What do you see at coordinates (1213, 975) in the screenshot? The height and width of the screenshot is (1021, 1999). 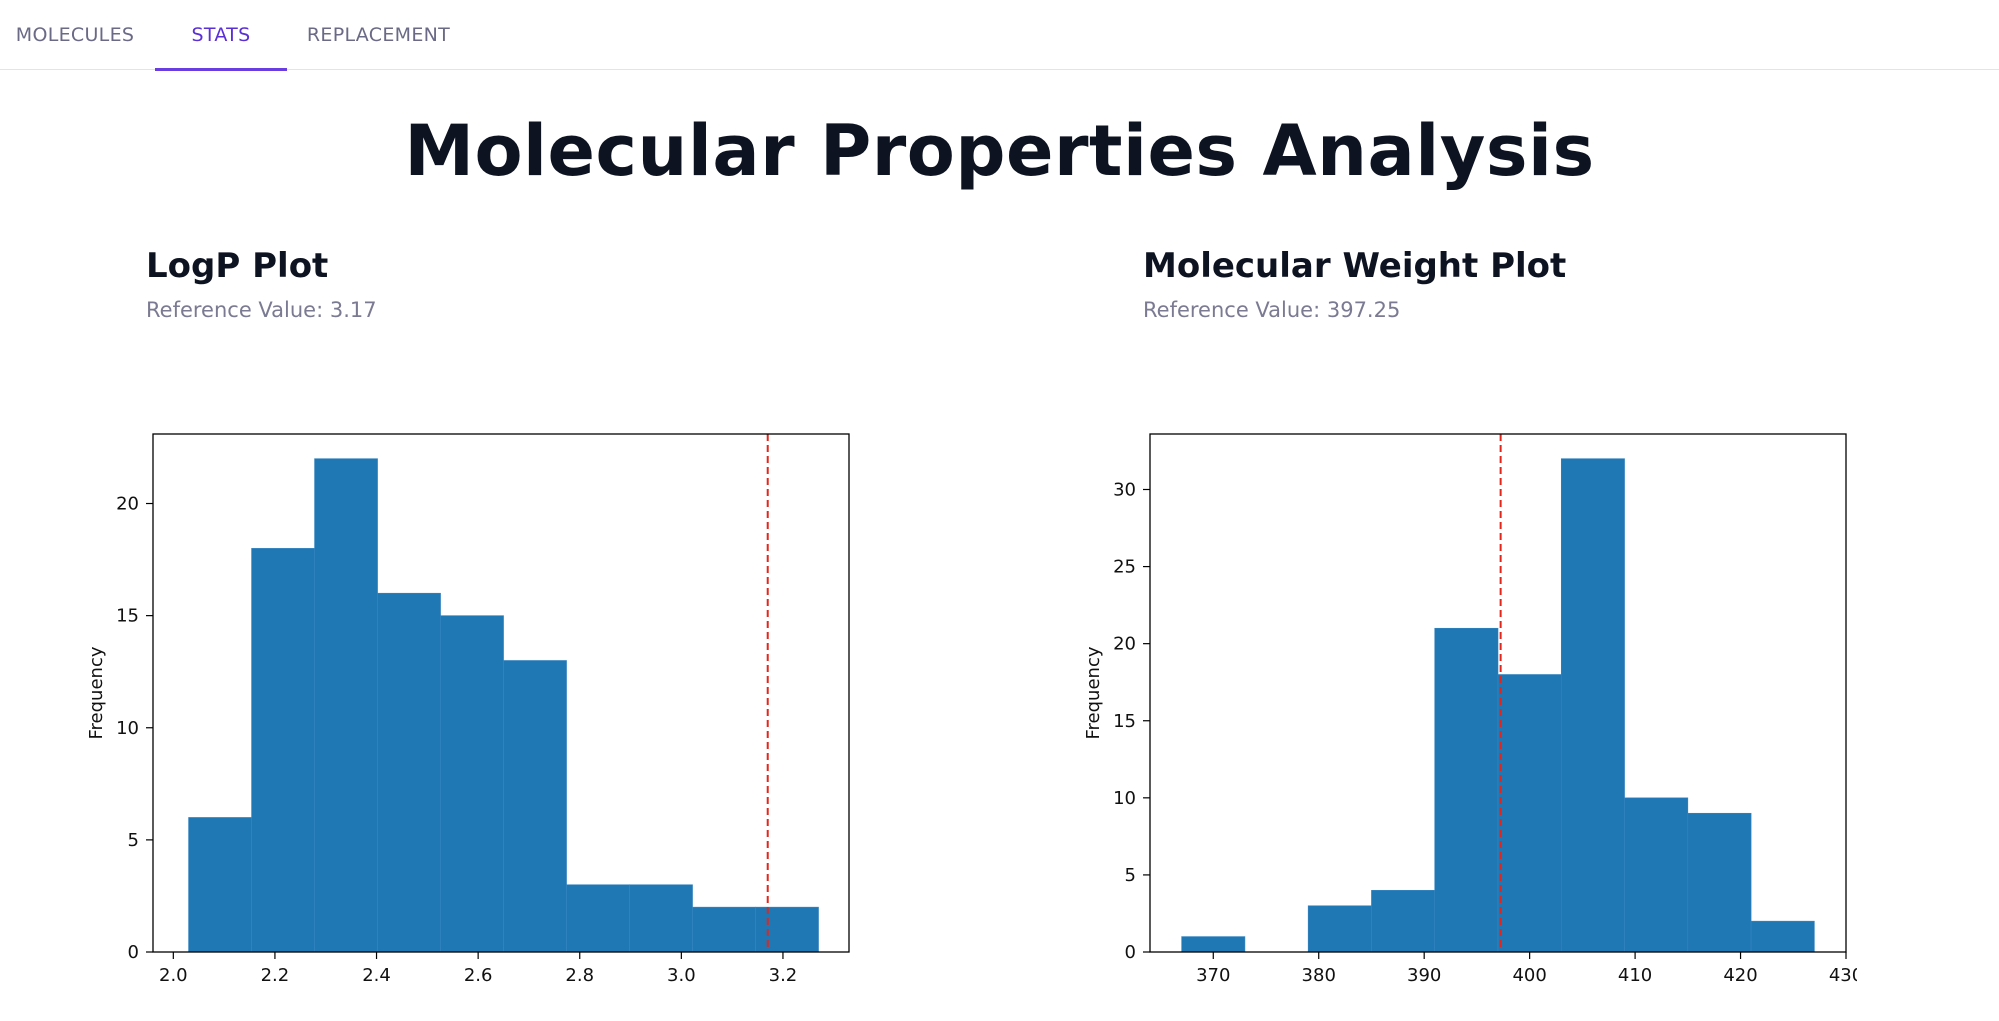 I see `x-tick-label: 370` at bounding box center [1213, 975].